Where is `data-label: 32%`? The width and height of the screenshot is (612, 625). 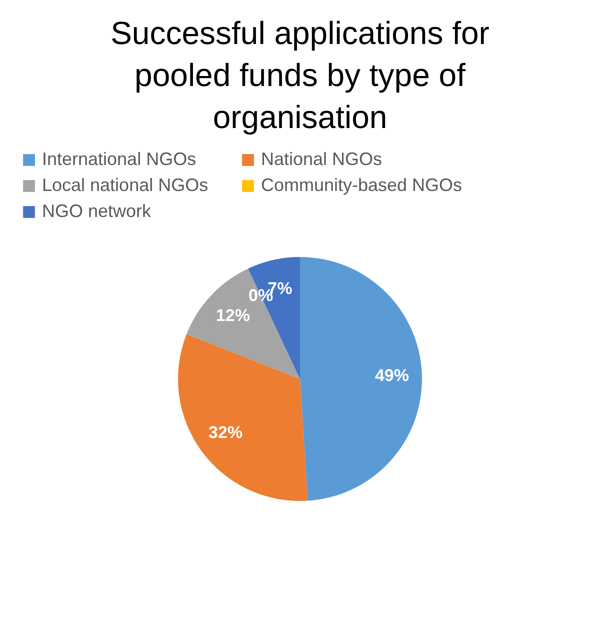
data-label: 32% is located at coordinates (225, 432).